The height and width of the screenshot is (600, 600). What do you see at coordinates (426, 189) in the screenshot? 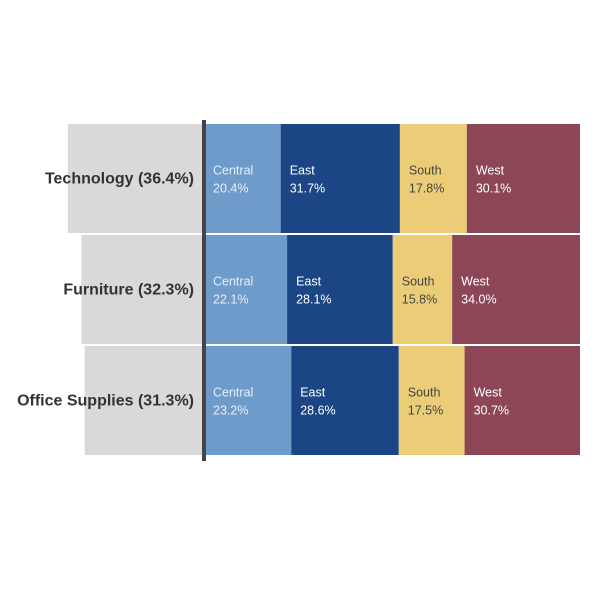
I see `data-label: 17.8%` at bounding box center [426, 189].